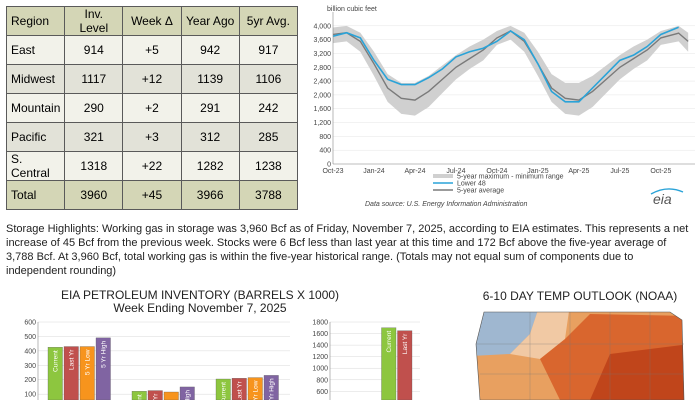 The height and width of the screenshot is (400, 700). I want to click on five-yr-avg-cell: 242, so click(268, 108).